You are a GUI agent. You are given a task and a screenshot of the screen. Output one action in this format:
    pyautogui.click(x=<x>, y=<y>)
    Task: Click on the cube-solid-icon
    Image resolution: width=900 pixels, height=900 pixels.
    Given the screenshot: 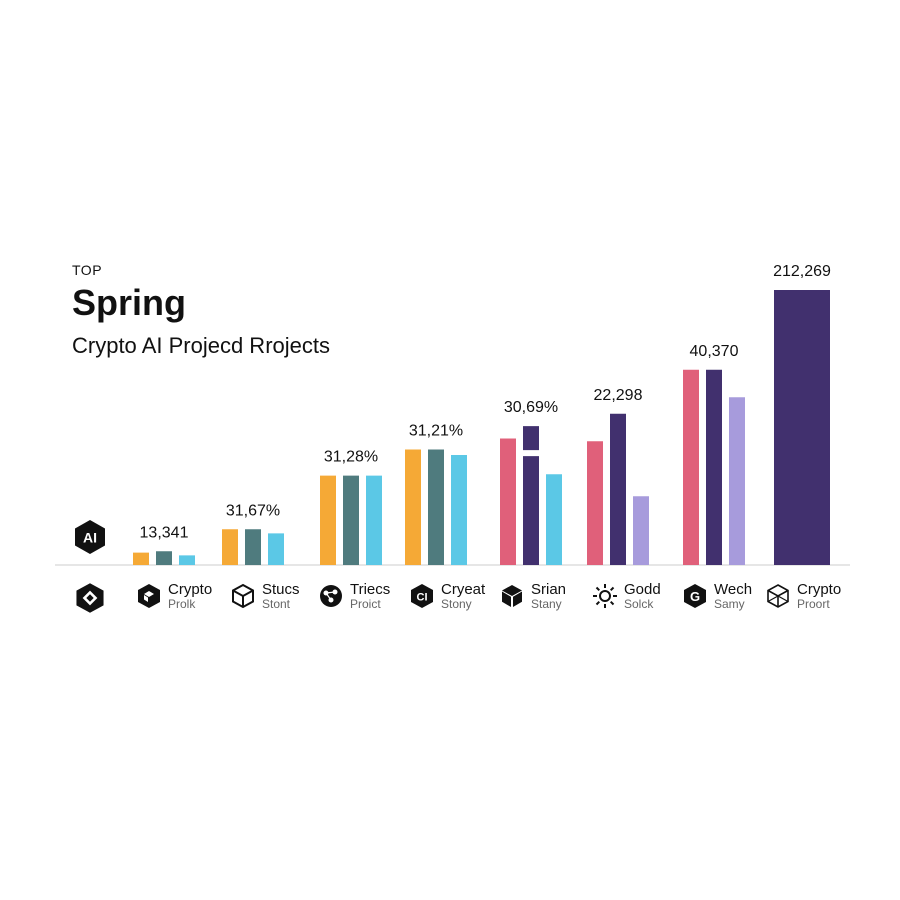 What is the action you would take?
    pyautogui.click(x=512, y=596)
    